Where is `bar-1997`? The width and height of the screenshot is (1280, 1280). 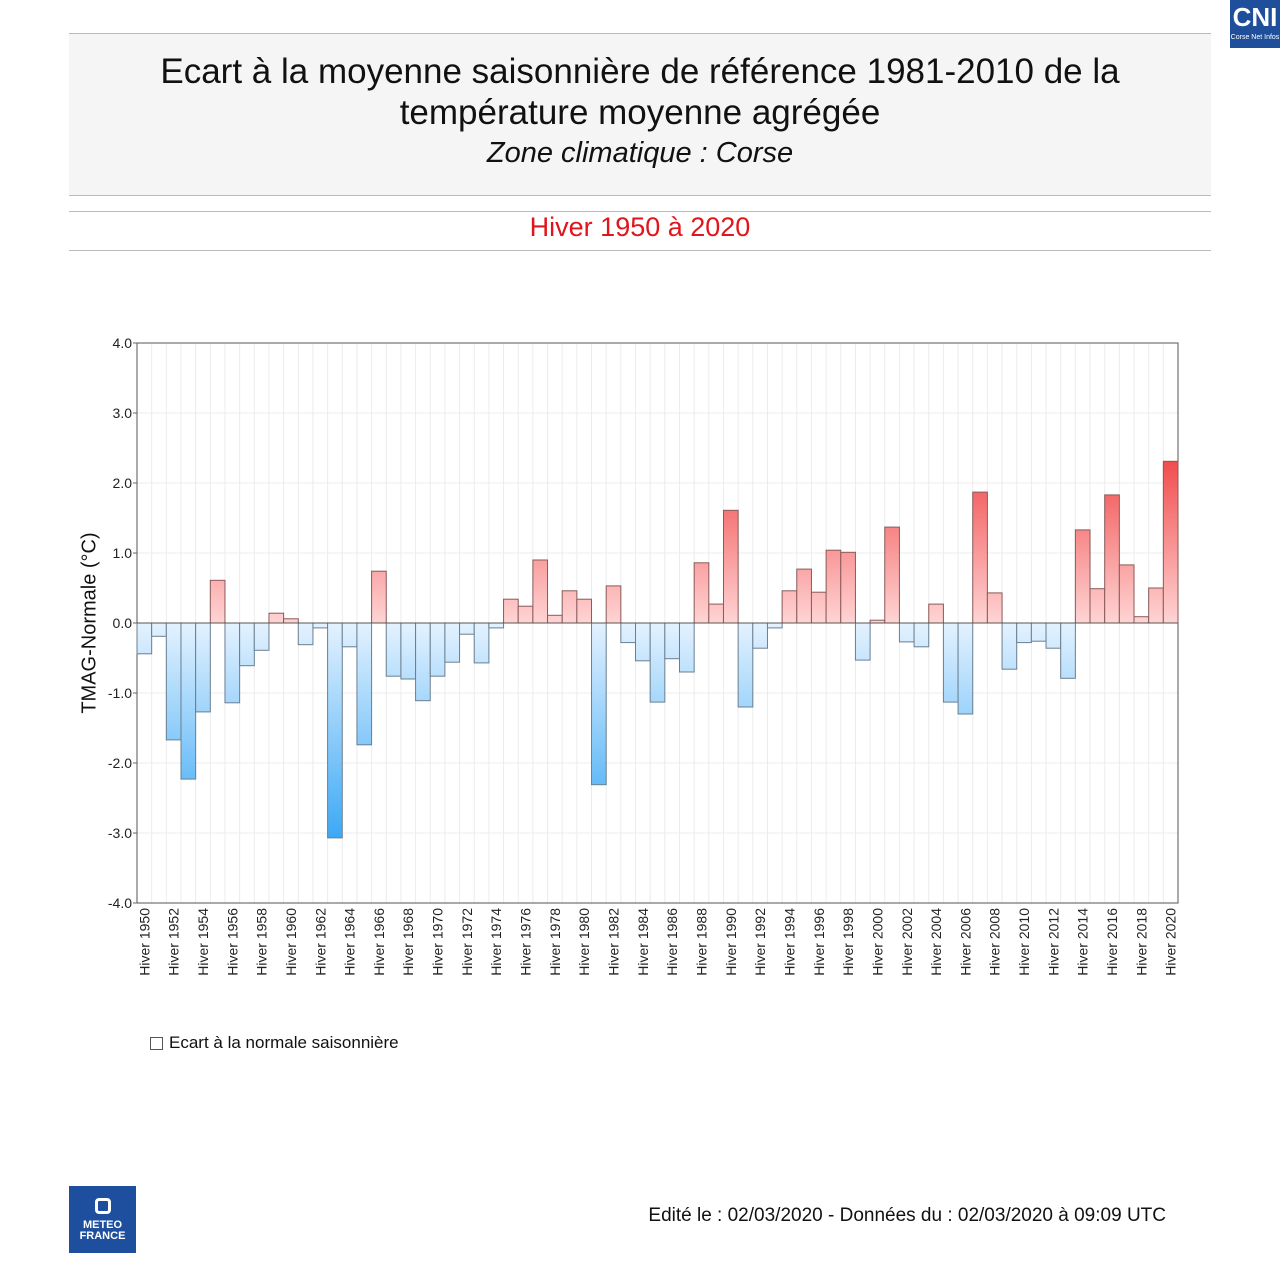 bar-1997 is located at coordinates (833, 586).